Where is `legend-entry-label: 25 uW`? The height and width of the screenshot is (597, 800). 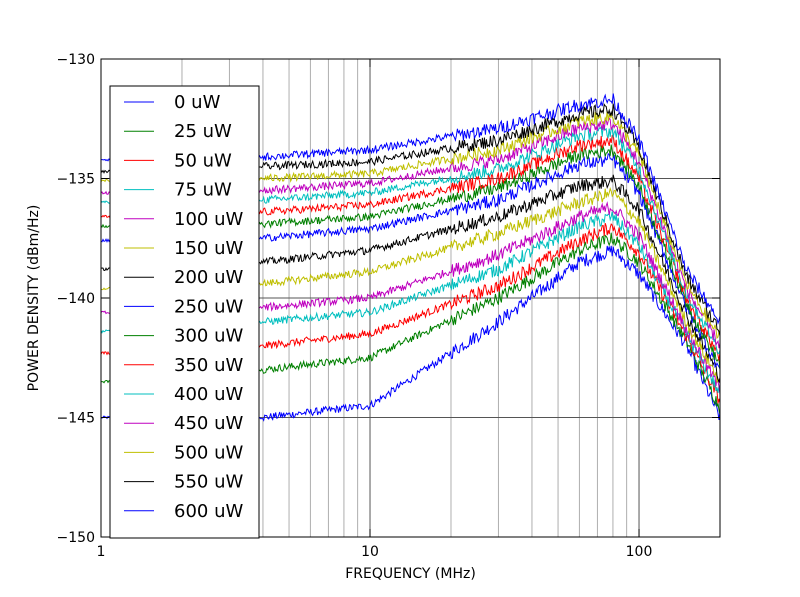 legend-entry-label: 25 uW is located at coordinates (203, 131).